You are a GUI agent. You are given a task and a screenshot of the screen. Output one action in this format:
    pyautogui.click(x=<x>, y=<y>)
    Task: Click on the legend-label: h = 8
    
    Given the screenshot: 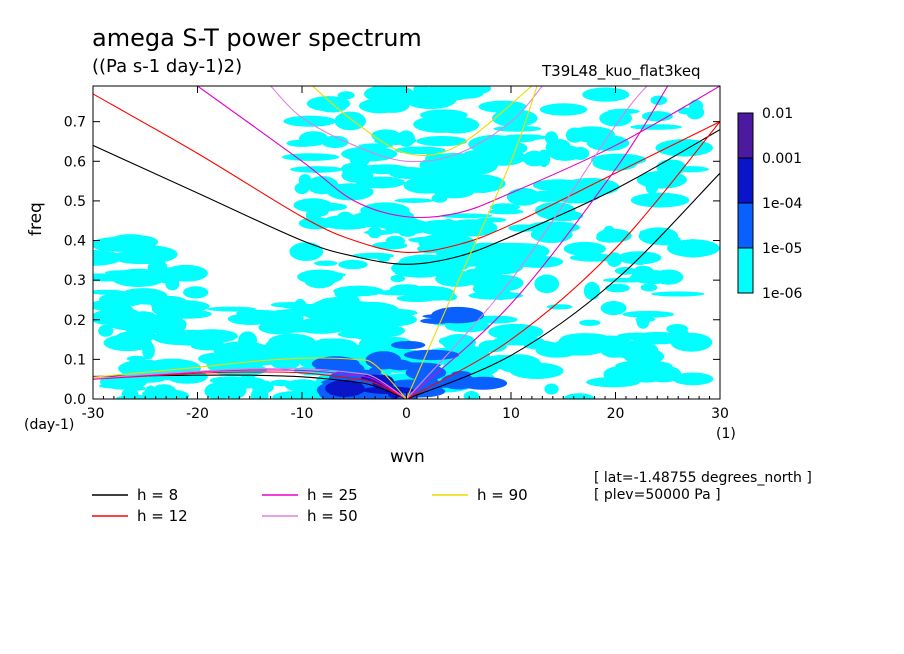 What is the action you would take?
    pyautogui.click(x=157, y=495)
    